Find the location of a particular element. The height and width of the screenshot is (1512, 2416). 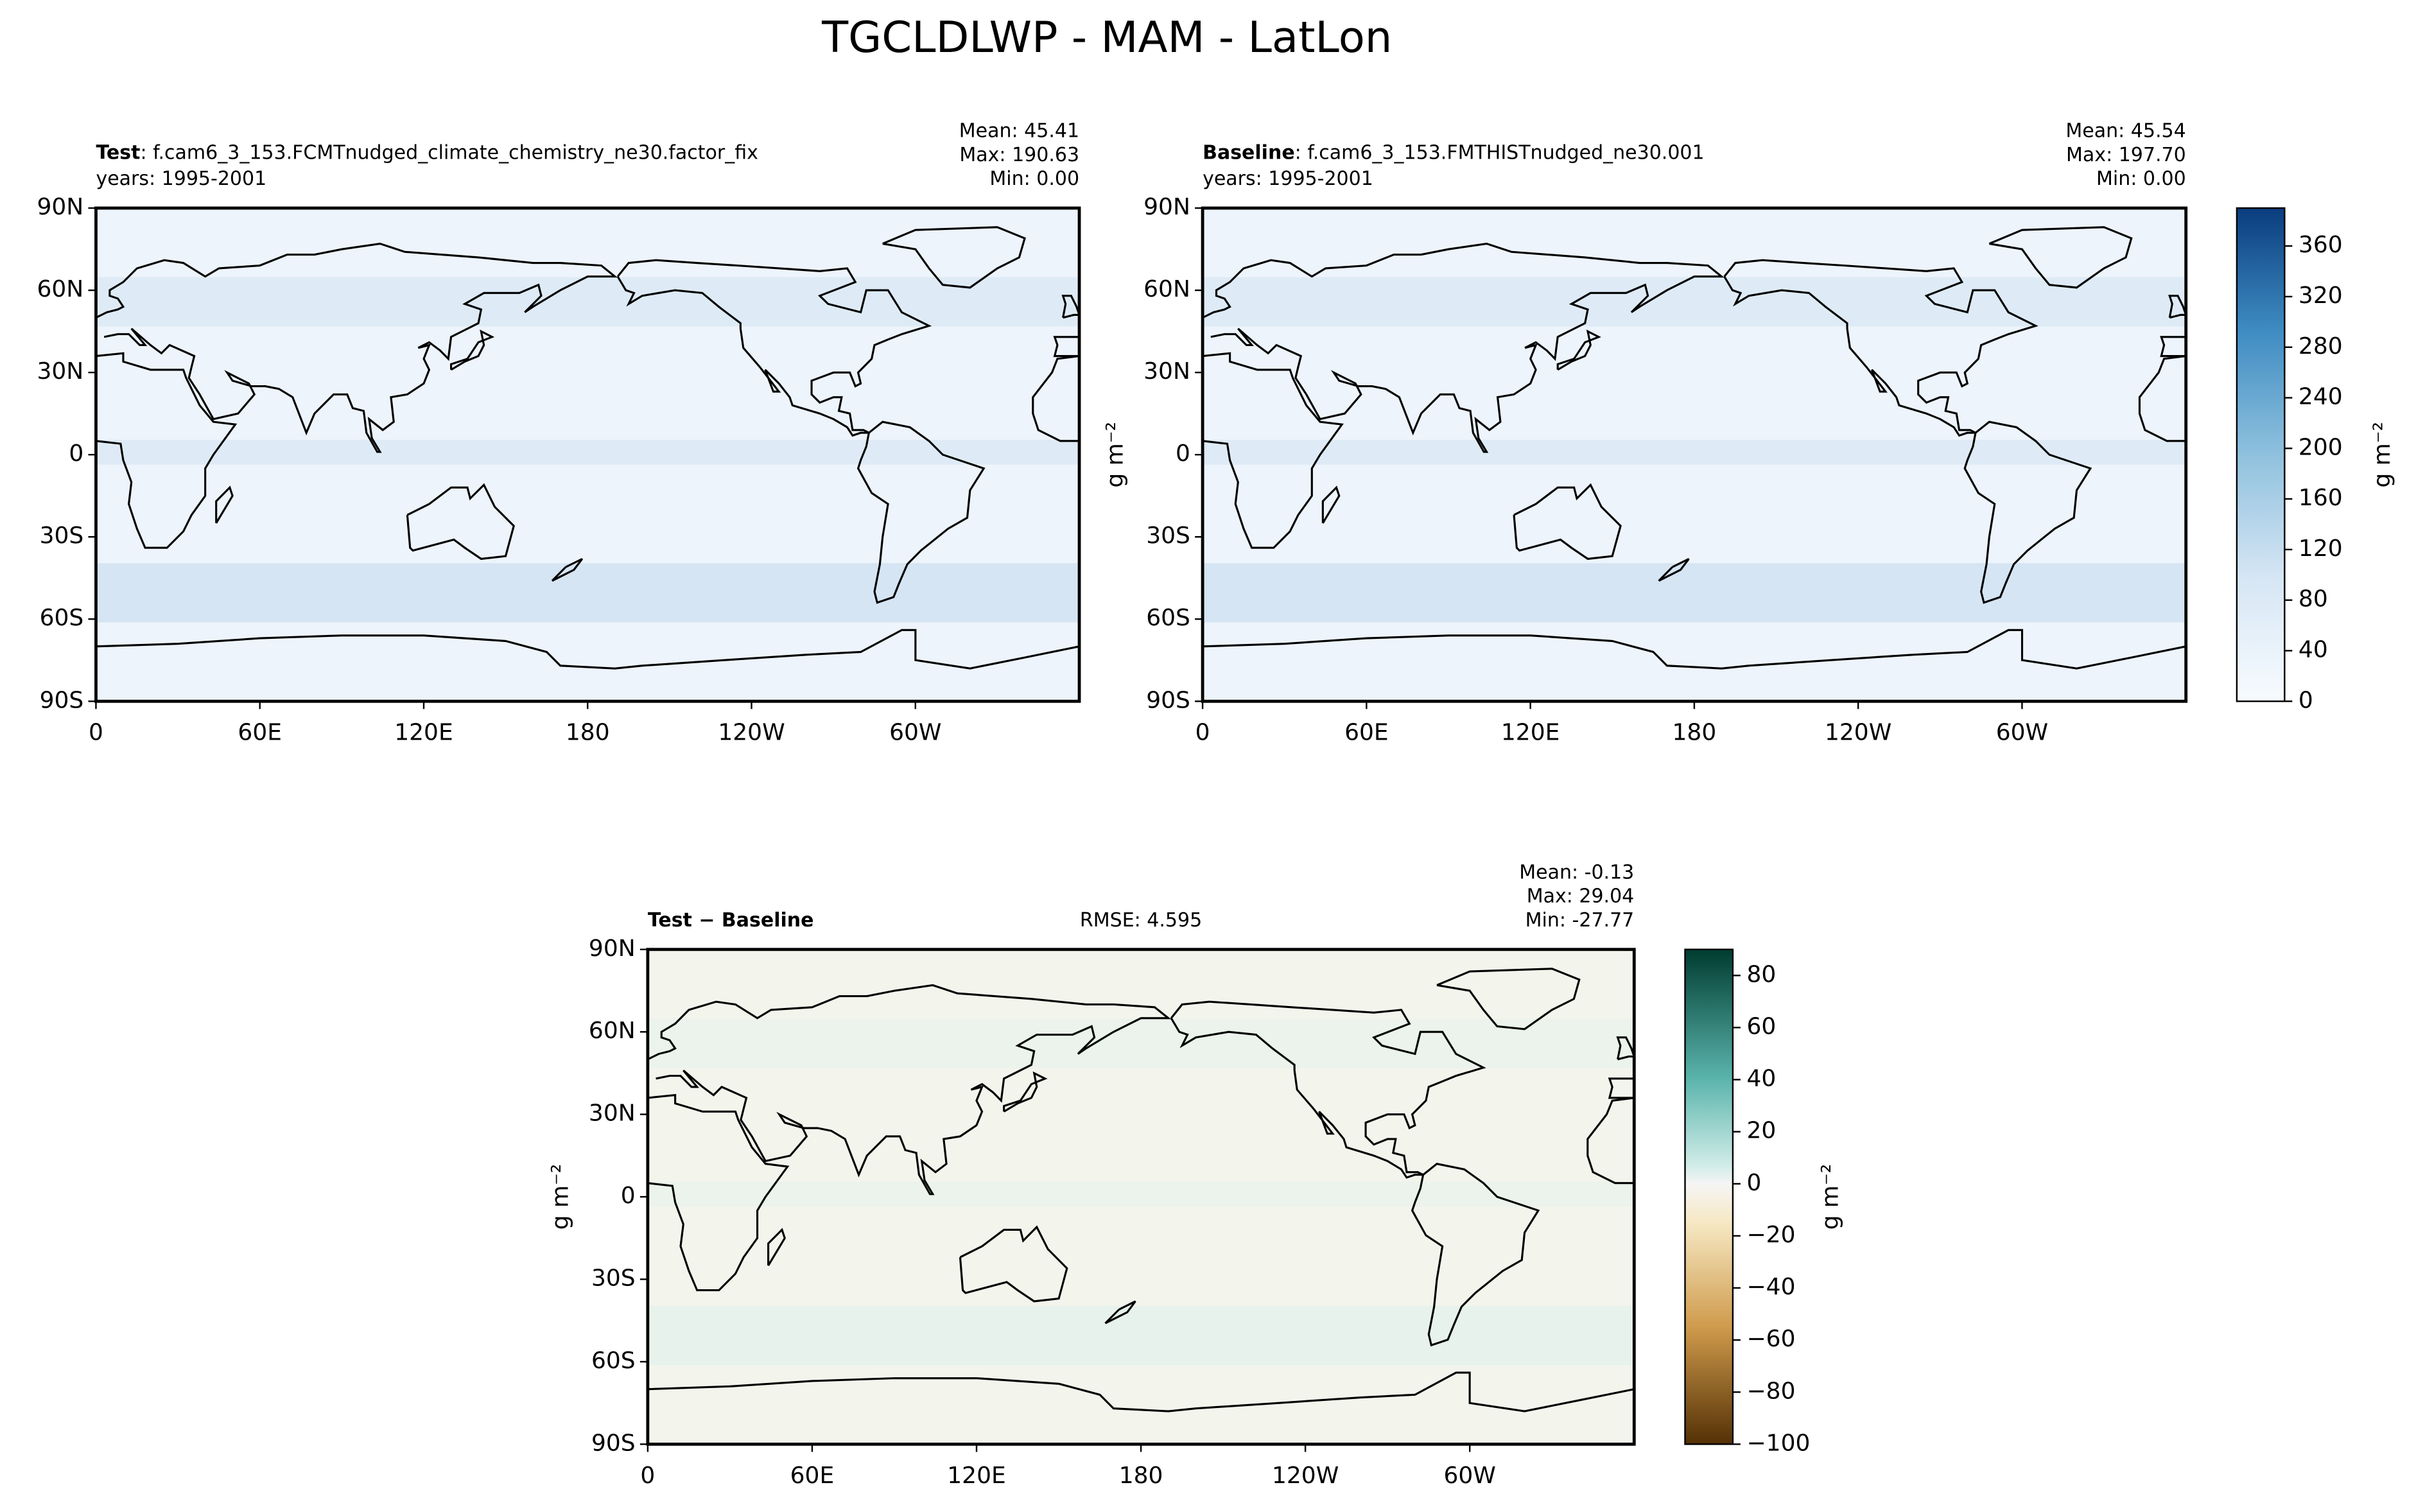

colorbar-tick-label: 240 is located at coordinates (2321, 397).